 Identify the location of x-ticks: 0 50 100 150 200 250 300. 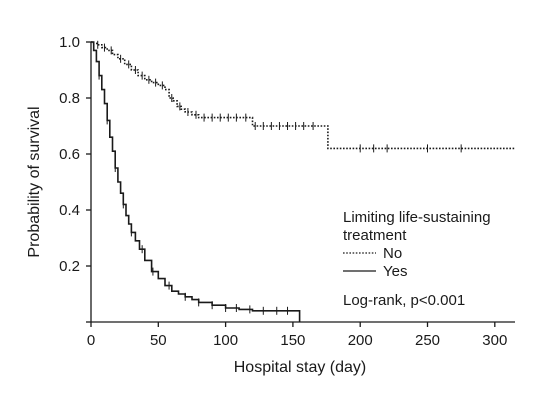
(297, 335).